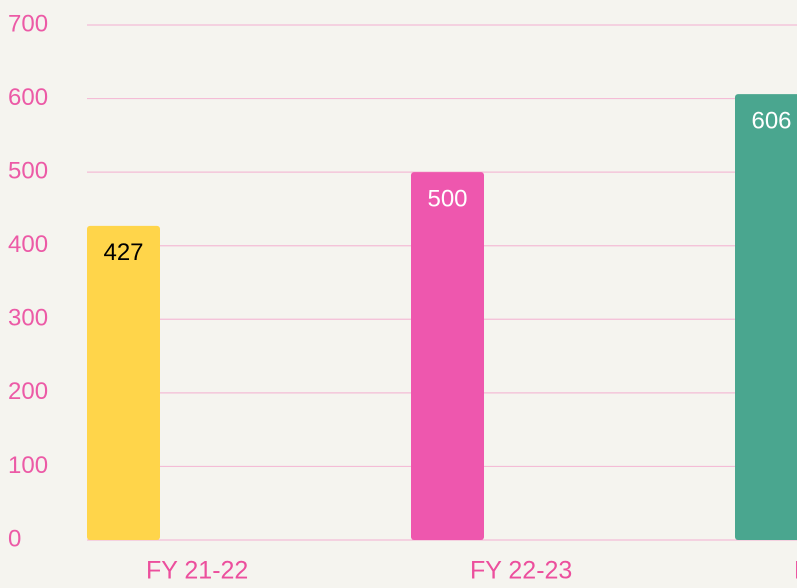 The width and height of the screenshot is (797, 588). I want to click on y-tick-label: 500, so click(28, 170).